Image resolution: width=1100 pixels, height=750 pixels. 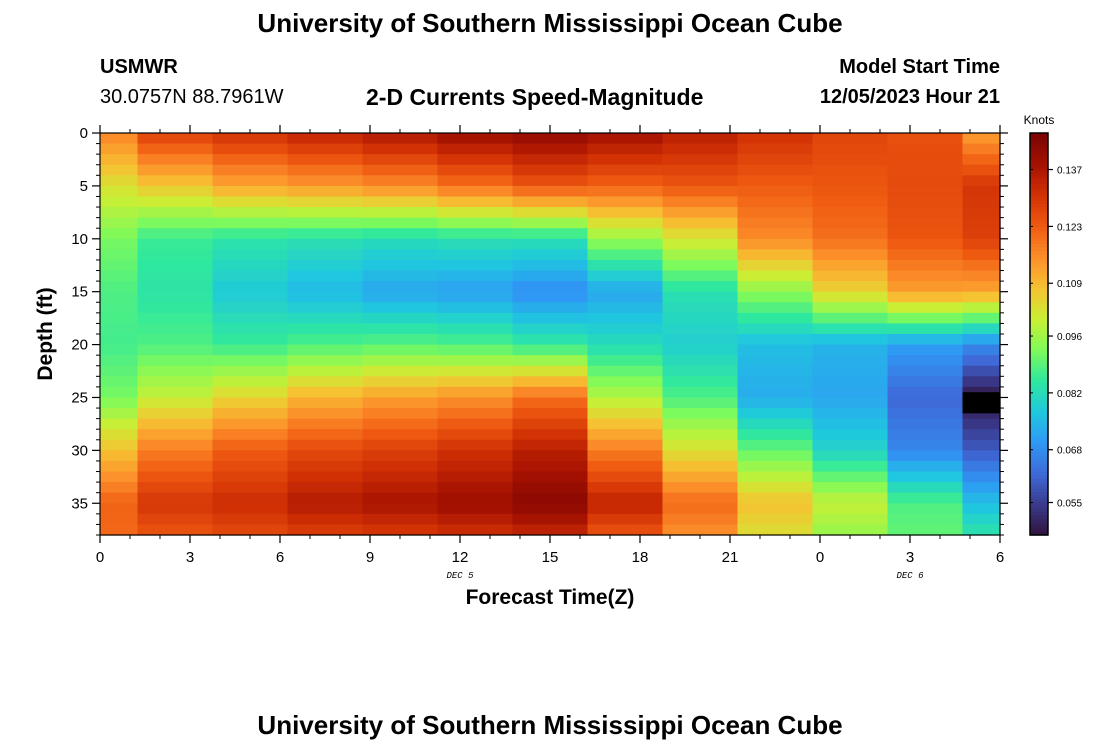 I want to click on x-tick-label: 0, so click(x=820, y=557).